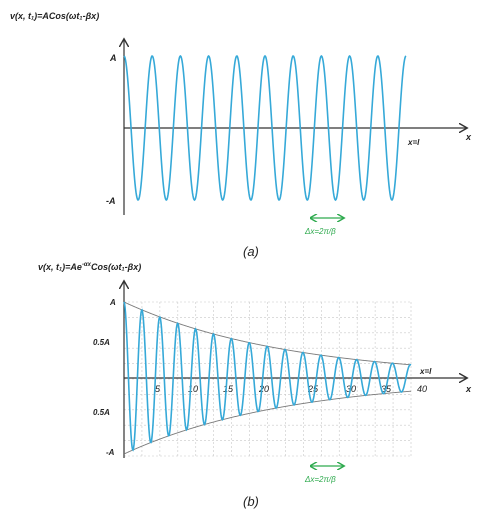 This screenshot has width=500, height=519. I want to click on panel-b-equation: v(x, t₁)=Ae-αxCos(ωt₁-βx), so click(89, 267).